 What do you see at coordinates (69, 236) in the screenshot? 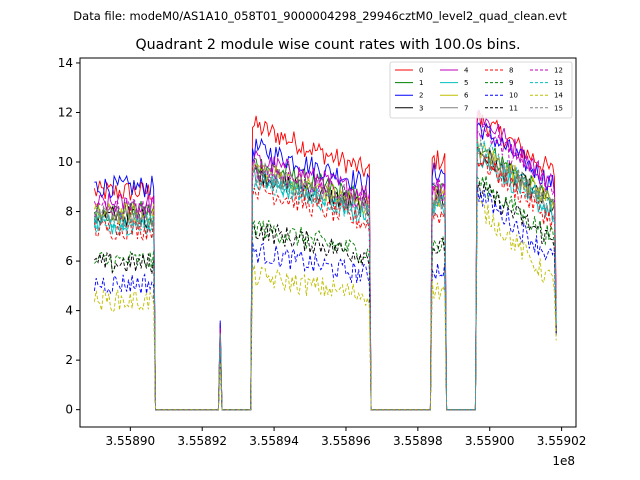
I see `y-axis: 0 2 4 6 8 10 12 14` at bounding box center [69, 236].